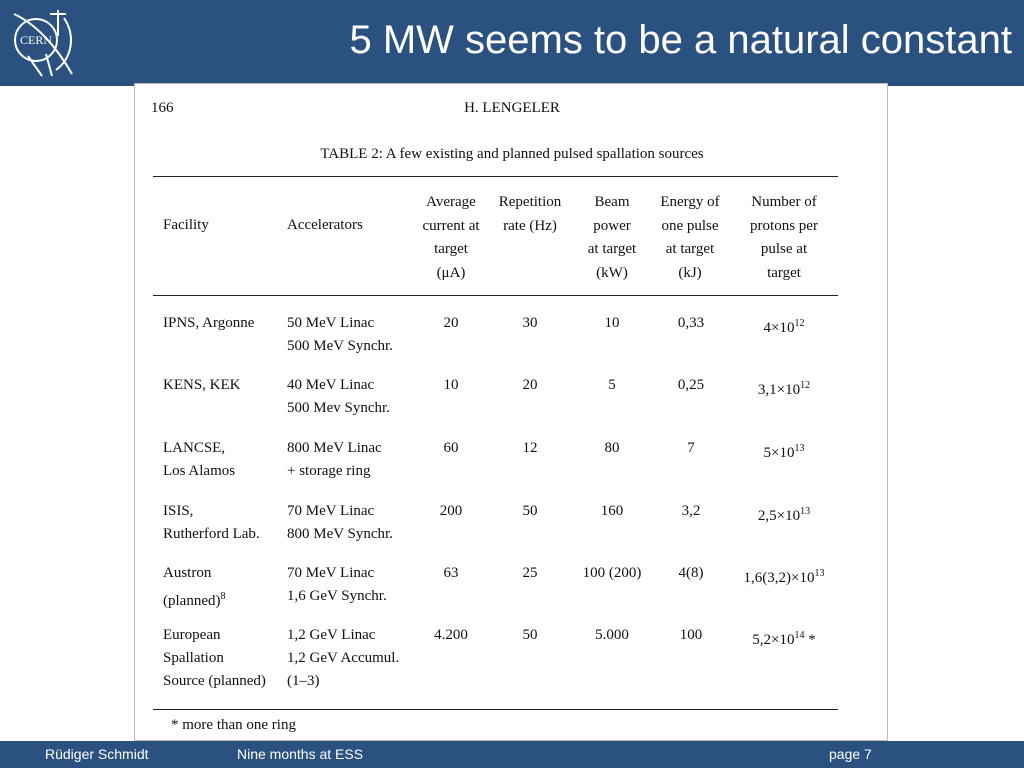 The height and width of the screenshot is (768, 1024). I want to click on row-austron-facility: Austron (planned)8, so click(194, 587).